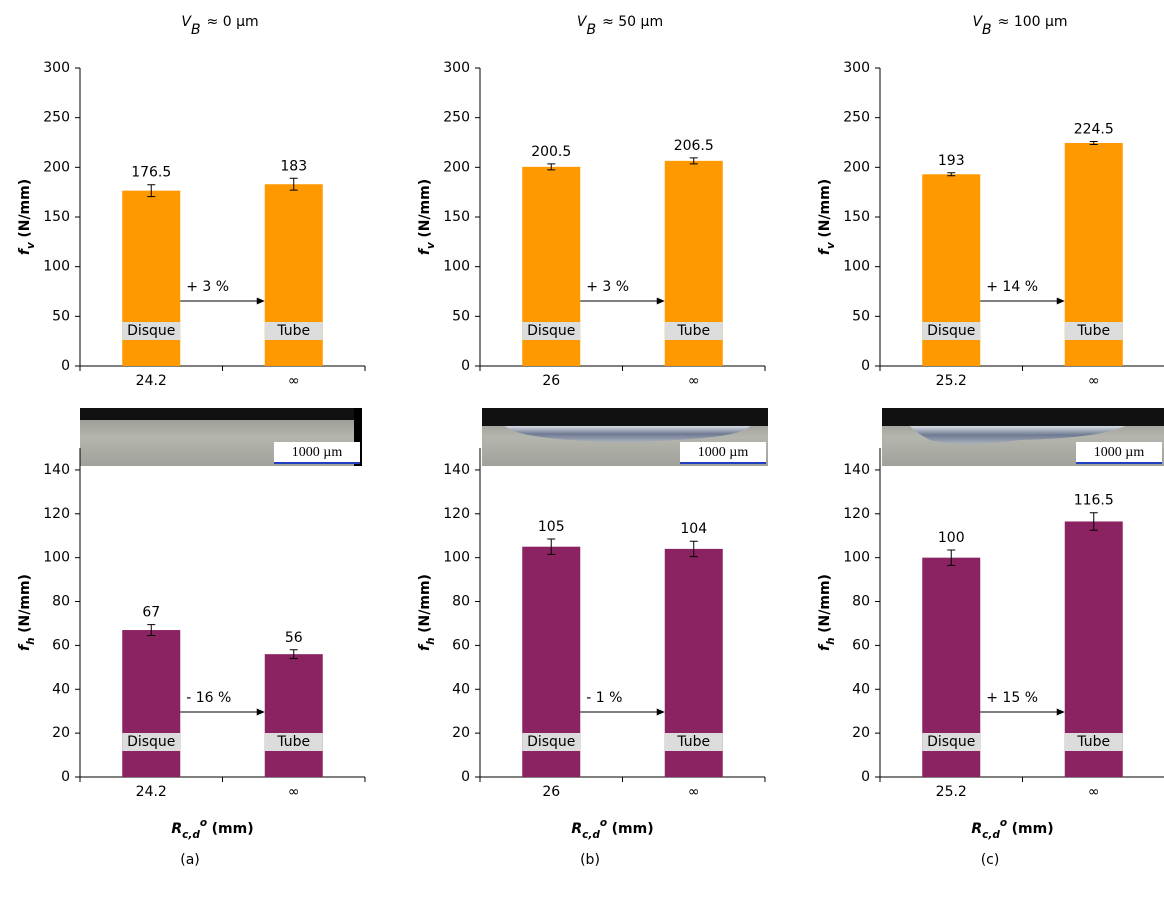 This screenshot has height=905, width=1164. What do you see at coordinates (293, 715) in the screenshot?
I see `bar` at bounding box center [293, 715].